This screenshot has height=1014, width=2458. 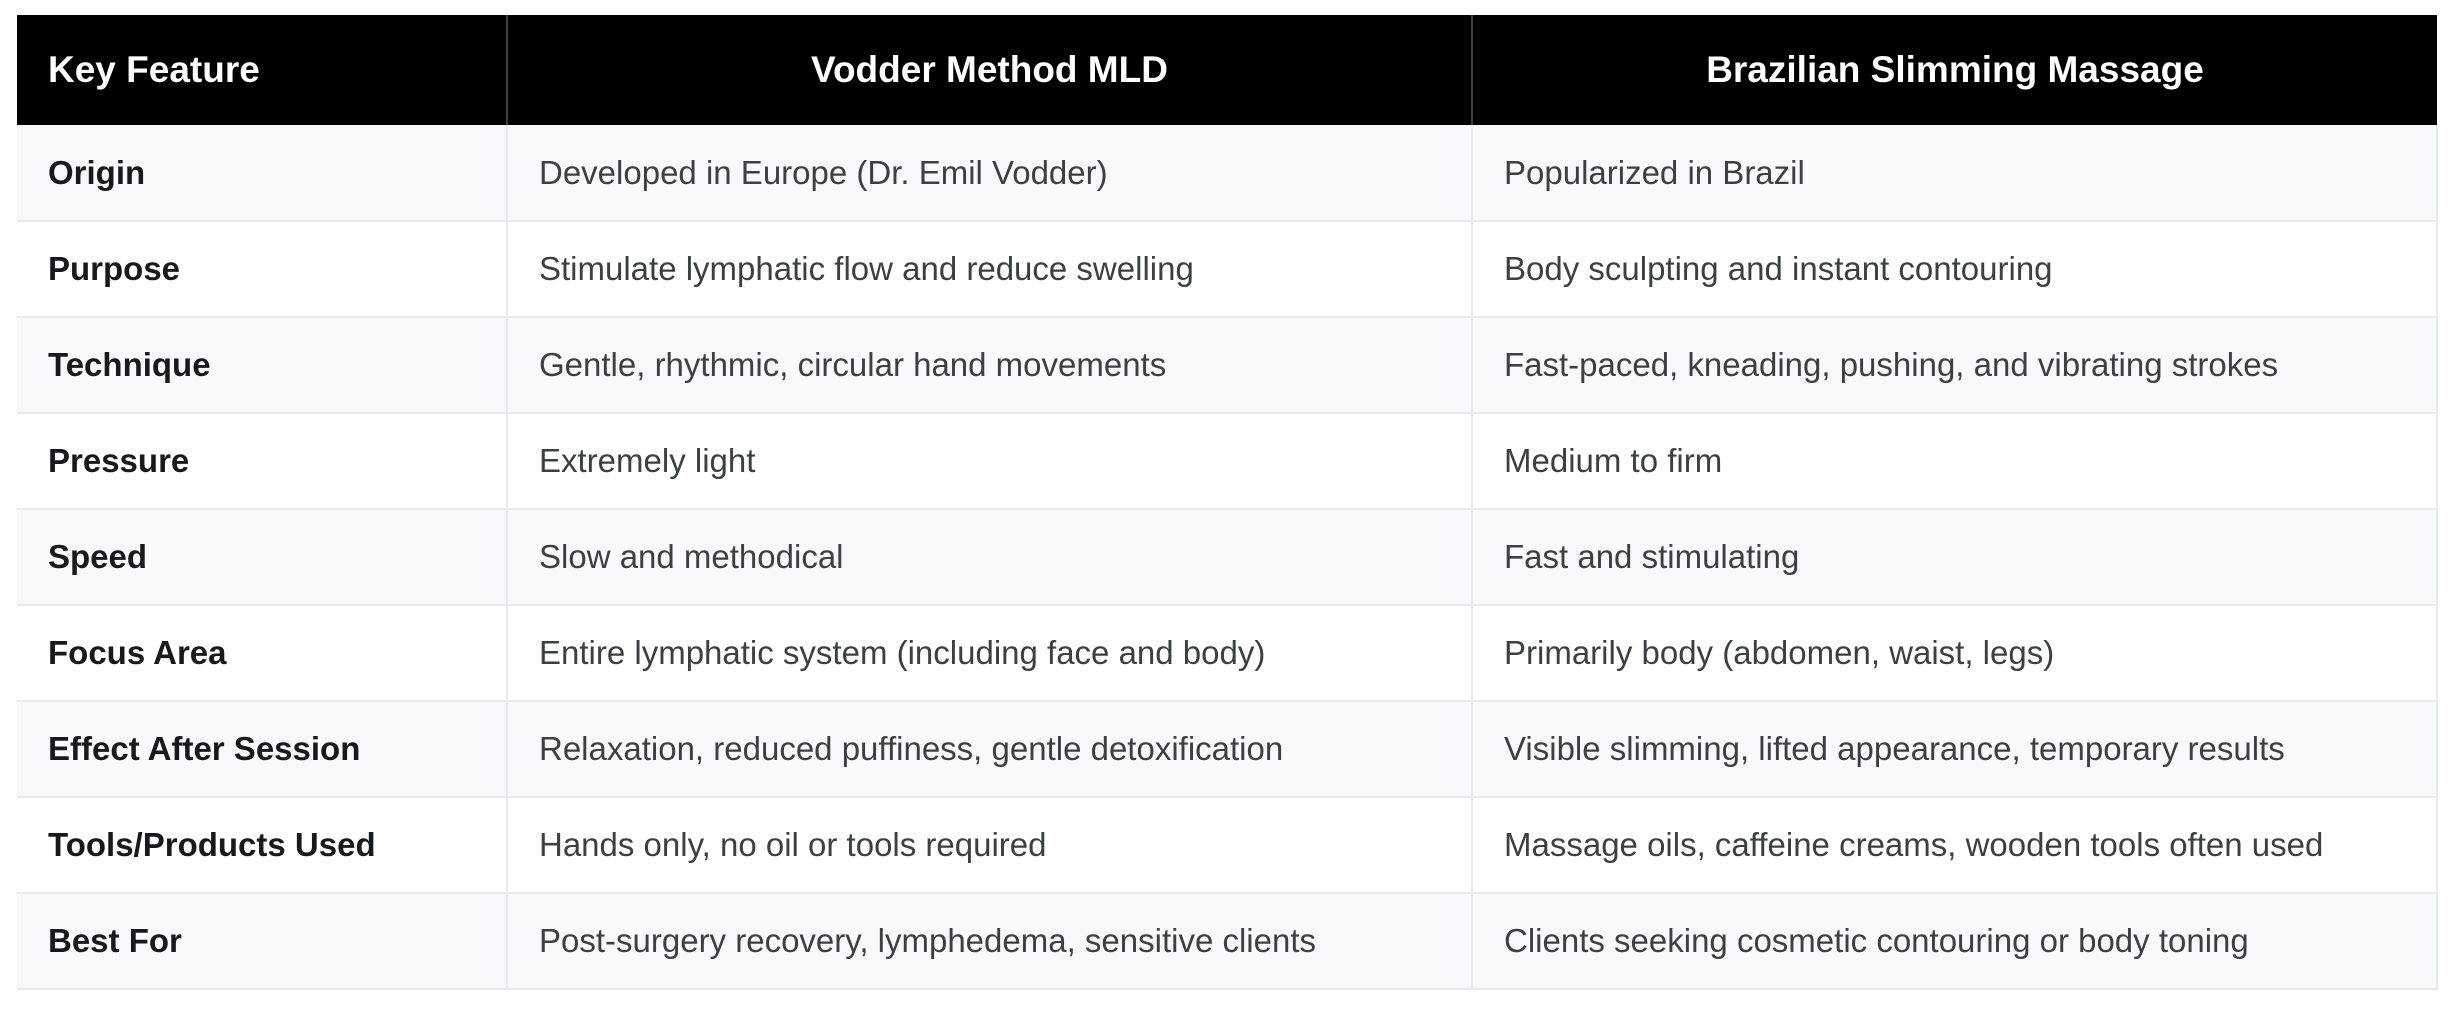 I want to click on feature-cell: Origin, so click(x=262, y=173).